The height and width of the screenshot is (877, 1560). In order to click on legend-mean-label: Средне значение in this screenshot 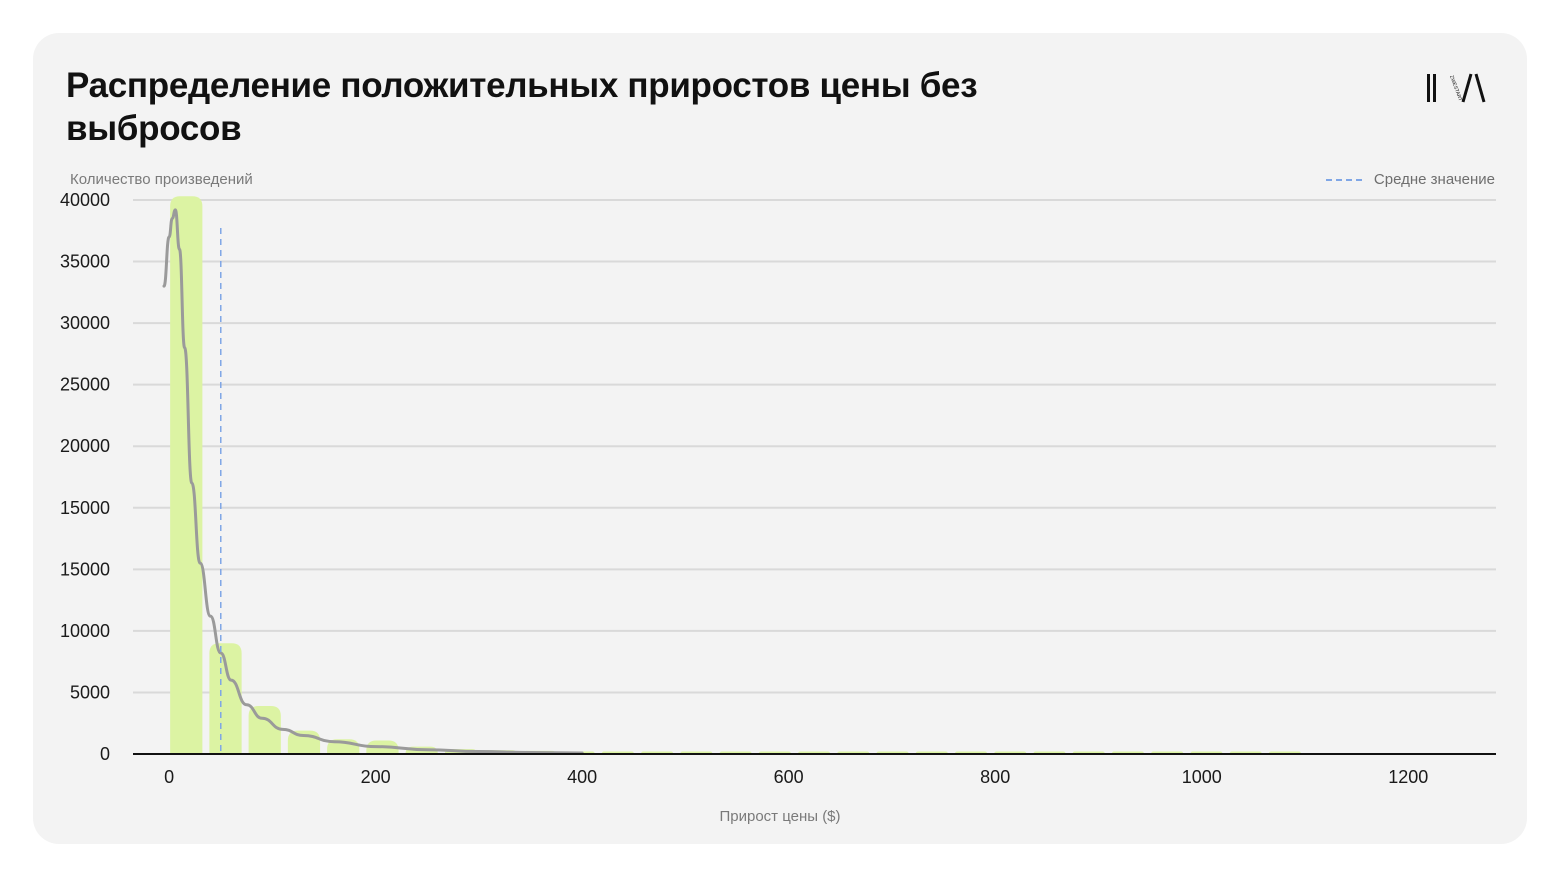, I will do `click(1434, 179)`.